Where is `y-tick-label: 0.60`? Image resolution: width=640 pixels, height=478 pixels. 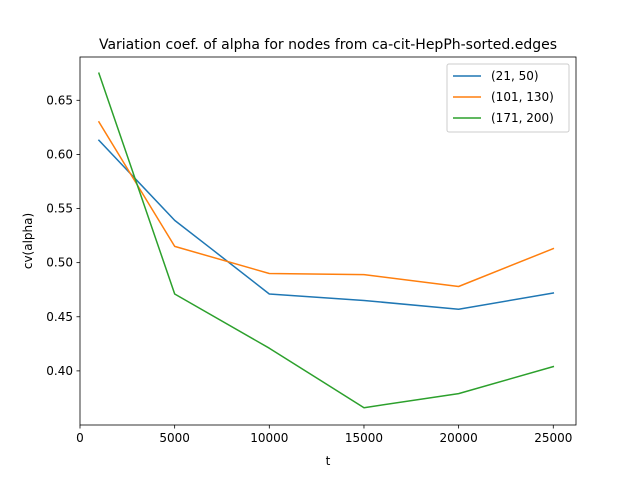
y-tick-label: 0.60 is located at coordinates (59, 154).